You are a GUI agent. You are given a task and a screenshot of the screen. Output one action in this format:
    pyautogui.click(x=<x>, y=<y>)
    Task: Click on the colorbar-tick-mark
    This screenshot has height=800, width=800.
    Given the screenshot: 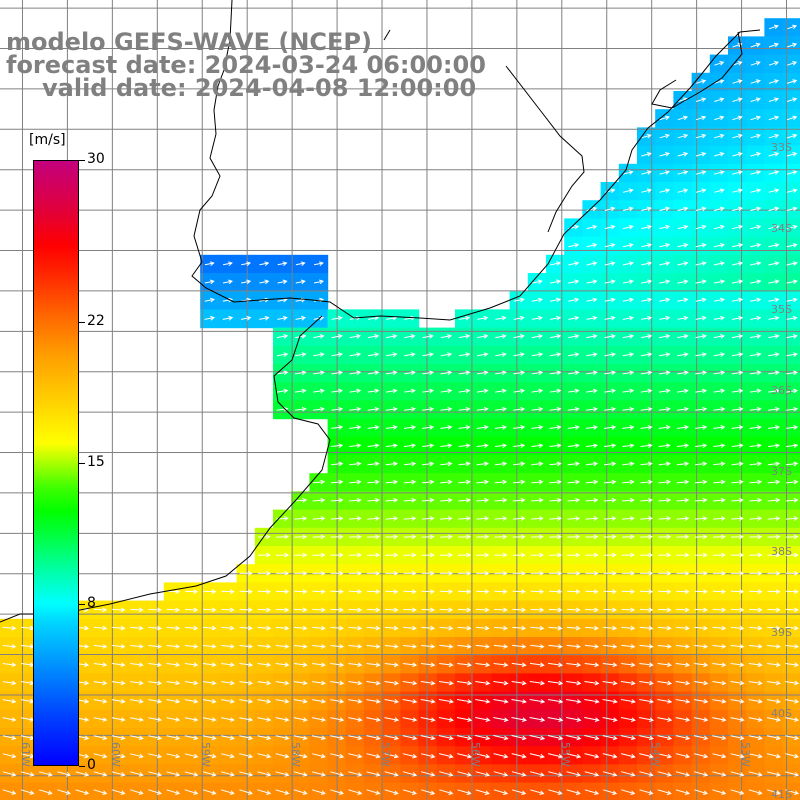 What is the action you would take?
    pyautogui.click(x=82, y=160)
    